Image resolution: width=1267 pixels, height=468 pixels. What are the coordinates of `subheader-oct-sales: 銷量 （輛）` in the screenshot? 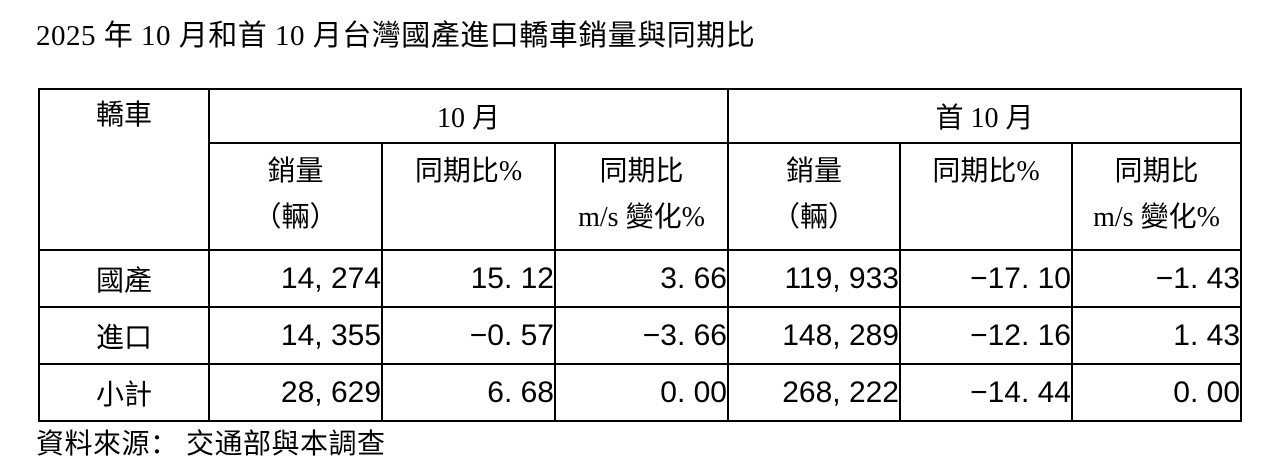 It's located at (295, 196).